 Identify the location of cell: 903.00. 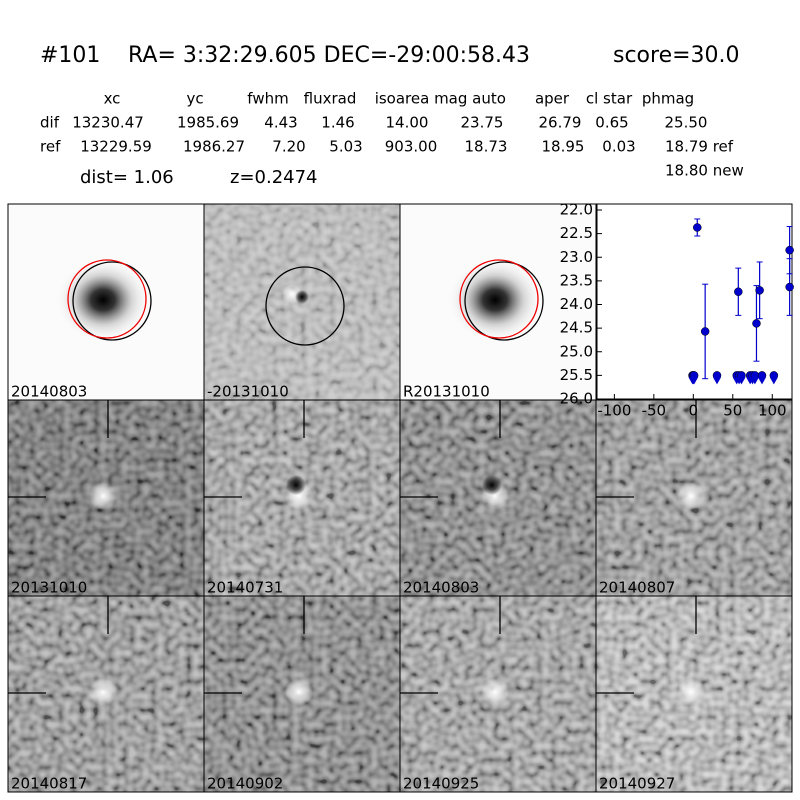
(411, 147).